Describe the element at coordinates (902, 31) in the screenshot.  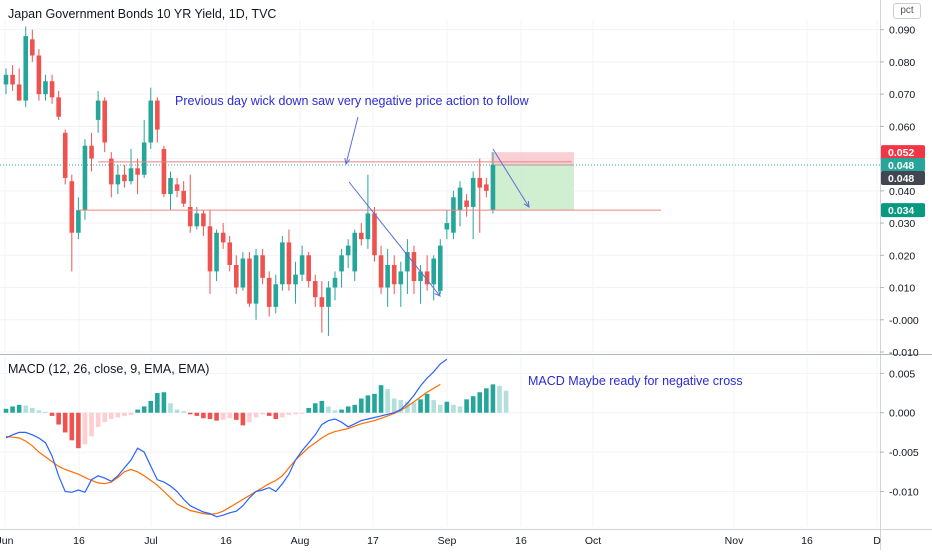
I see `price-tick-label: 0.090` at that location.